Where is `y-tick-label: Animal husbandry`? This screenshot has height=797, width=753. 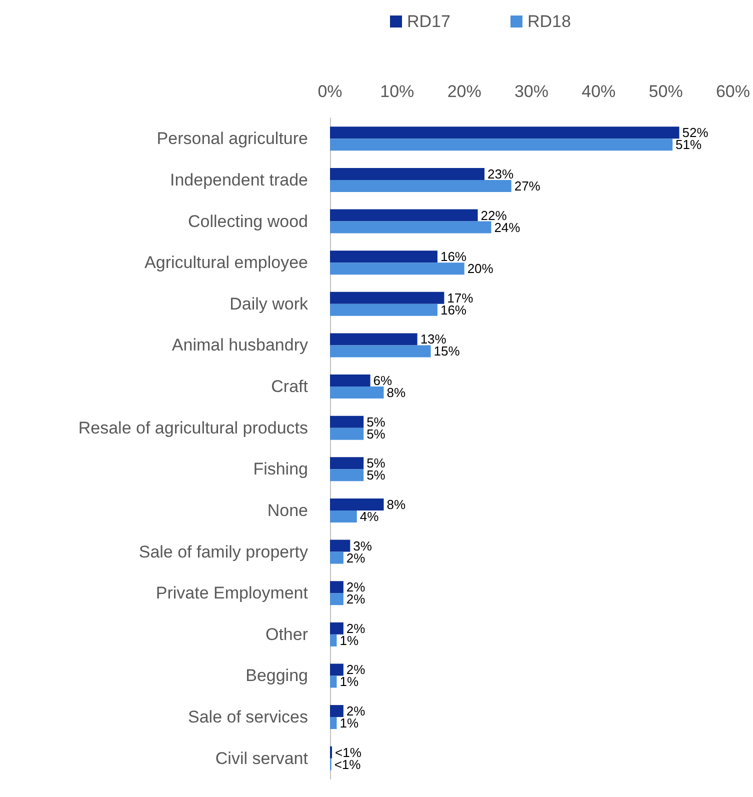
y-tick-label: Animal husbandry is located at coordinates (240, 345).